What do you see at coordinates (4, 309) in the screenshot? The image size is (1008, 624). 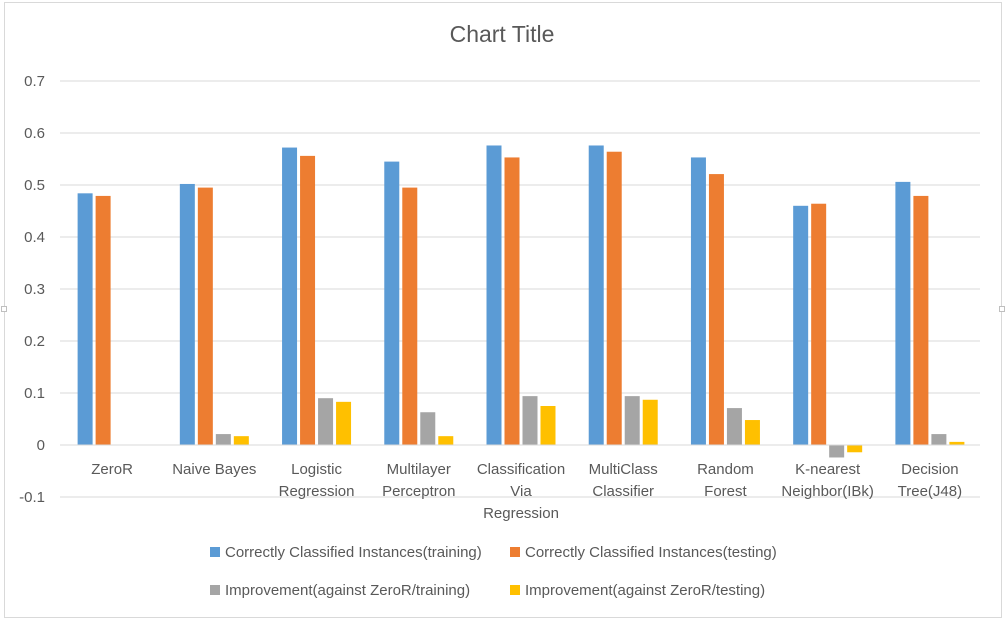 I see `resize-handle-left` at bounding box center [4, 309].